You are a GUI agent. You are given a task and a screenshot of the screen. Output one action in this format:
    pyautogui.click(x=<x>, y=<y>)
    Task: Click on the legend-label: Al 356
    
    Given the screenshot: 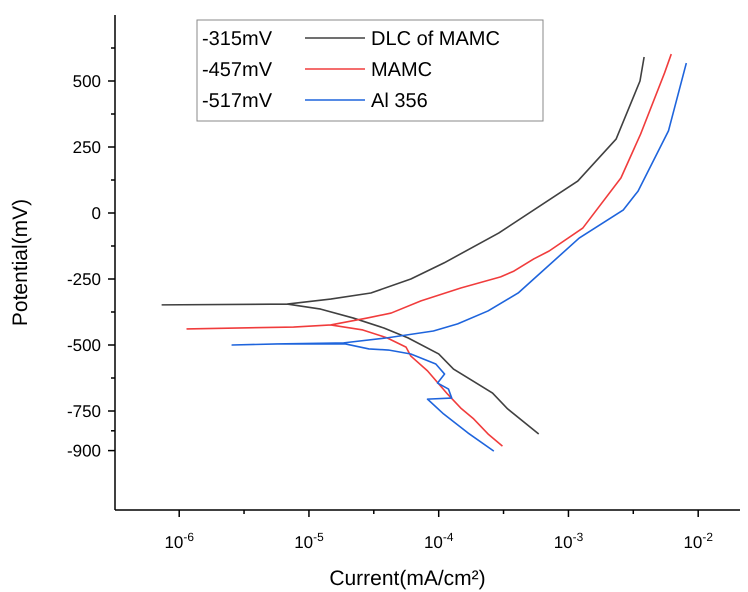 What is the action you would take?
    pyautogui.click(x=399, y=101)
    